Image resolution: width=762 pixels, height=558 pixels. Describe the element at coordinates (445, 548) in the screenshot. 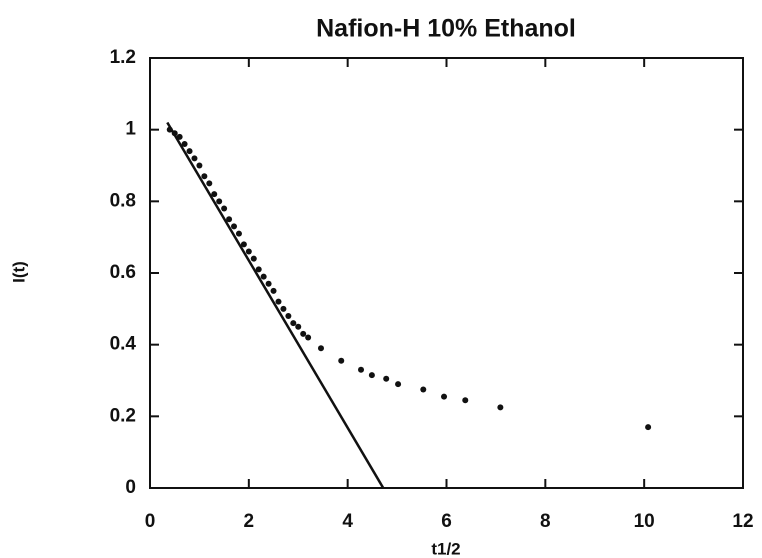

I see `x-axis-label: t1/2` at that location.